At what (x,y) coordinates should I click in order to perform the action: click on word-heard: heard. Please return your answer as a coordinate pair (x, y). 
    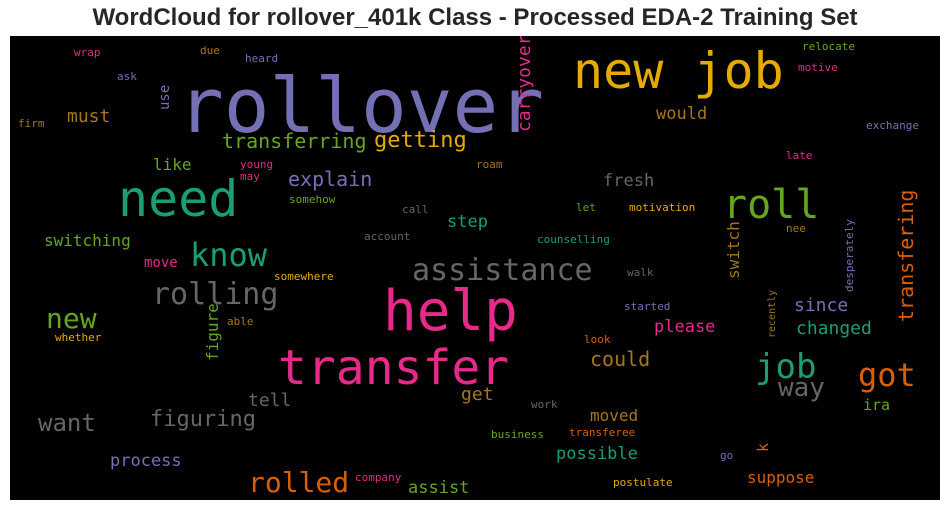
    Looking at the image, I should click on (261, 58).